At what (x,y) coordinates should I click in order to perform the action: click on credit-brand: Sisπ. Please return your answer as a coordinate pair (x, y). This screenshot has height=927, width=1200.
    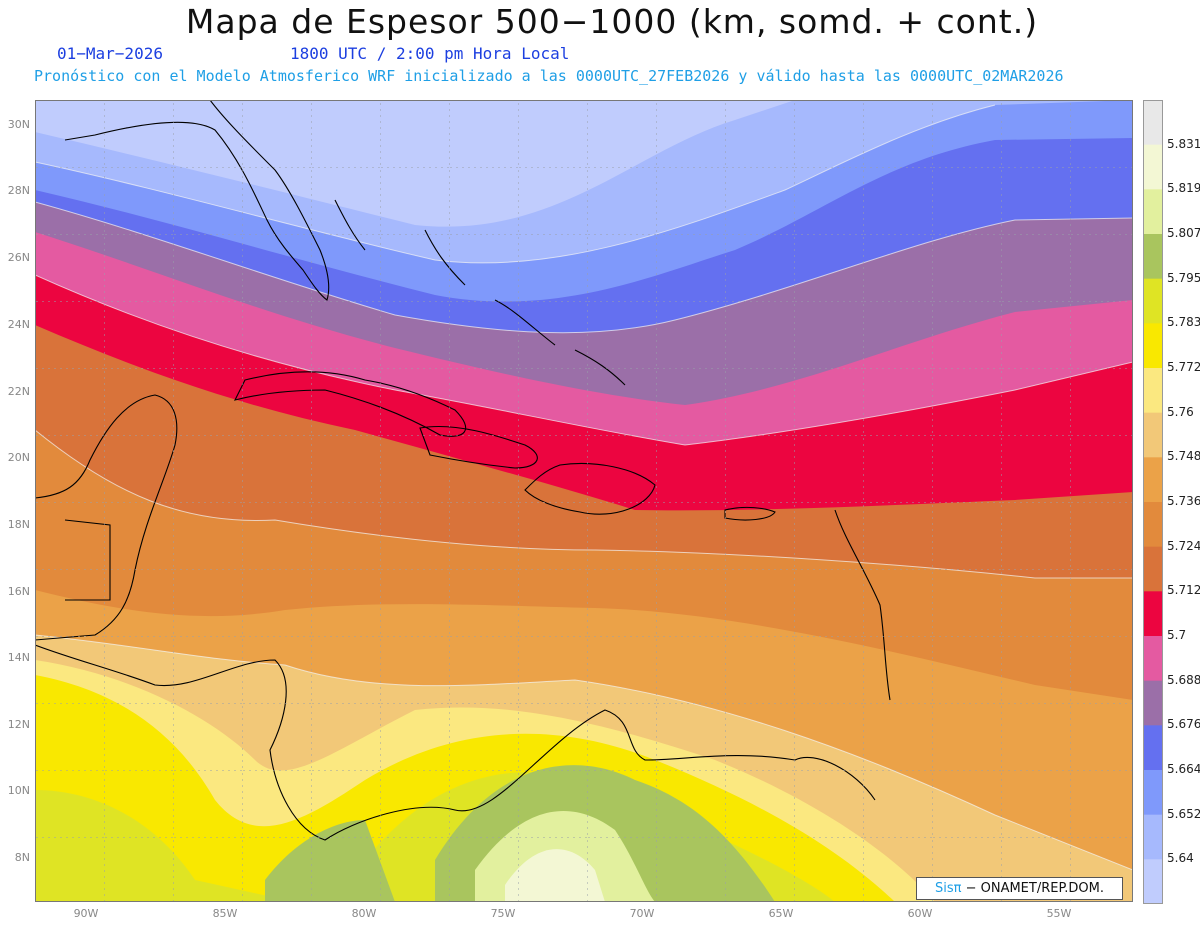
    Looking at the image, I should click on (948, 888).